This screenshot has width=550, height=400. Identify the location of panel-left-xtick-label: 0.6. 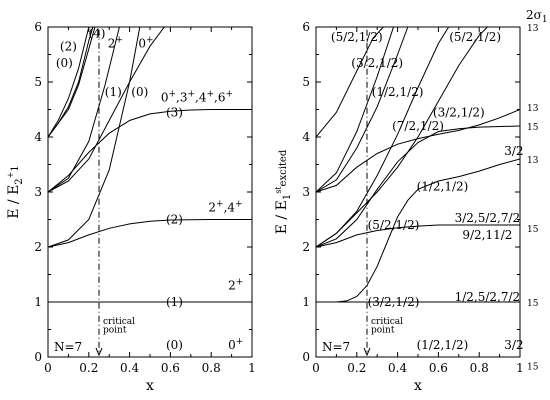
(170, 368).